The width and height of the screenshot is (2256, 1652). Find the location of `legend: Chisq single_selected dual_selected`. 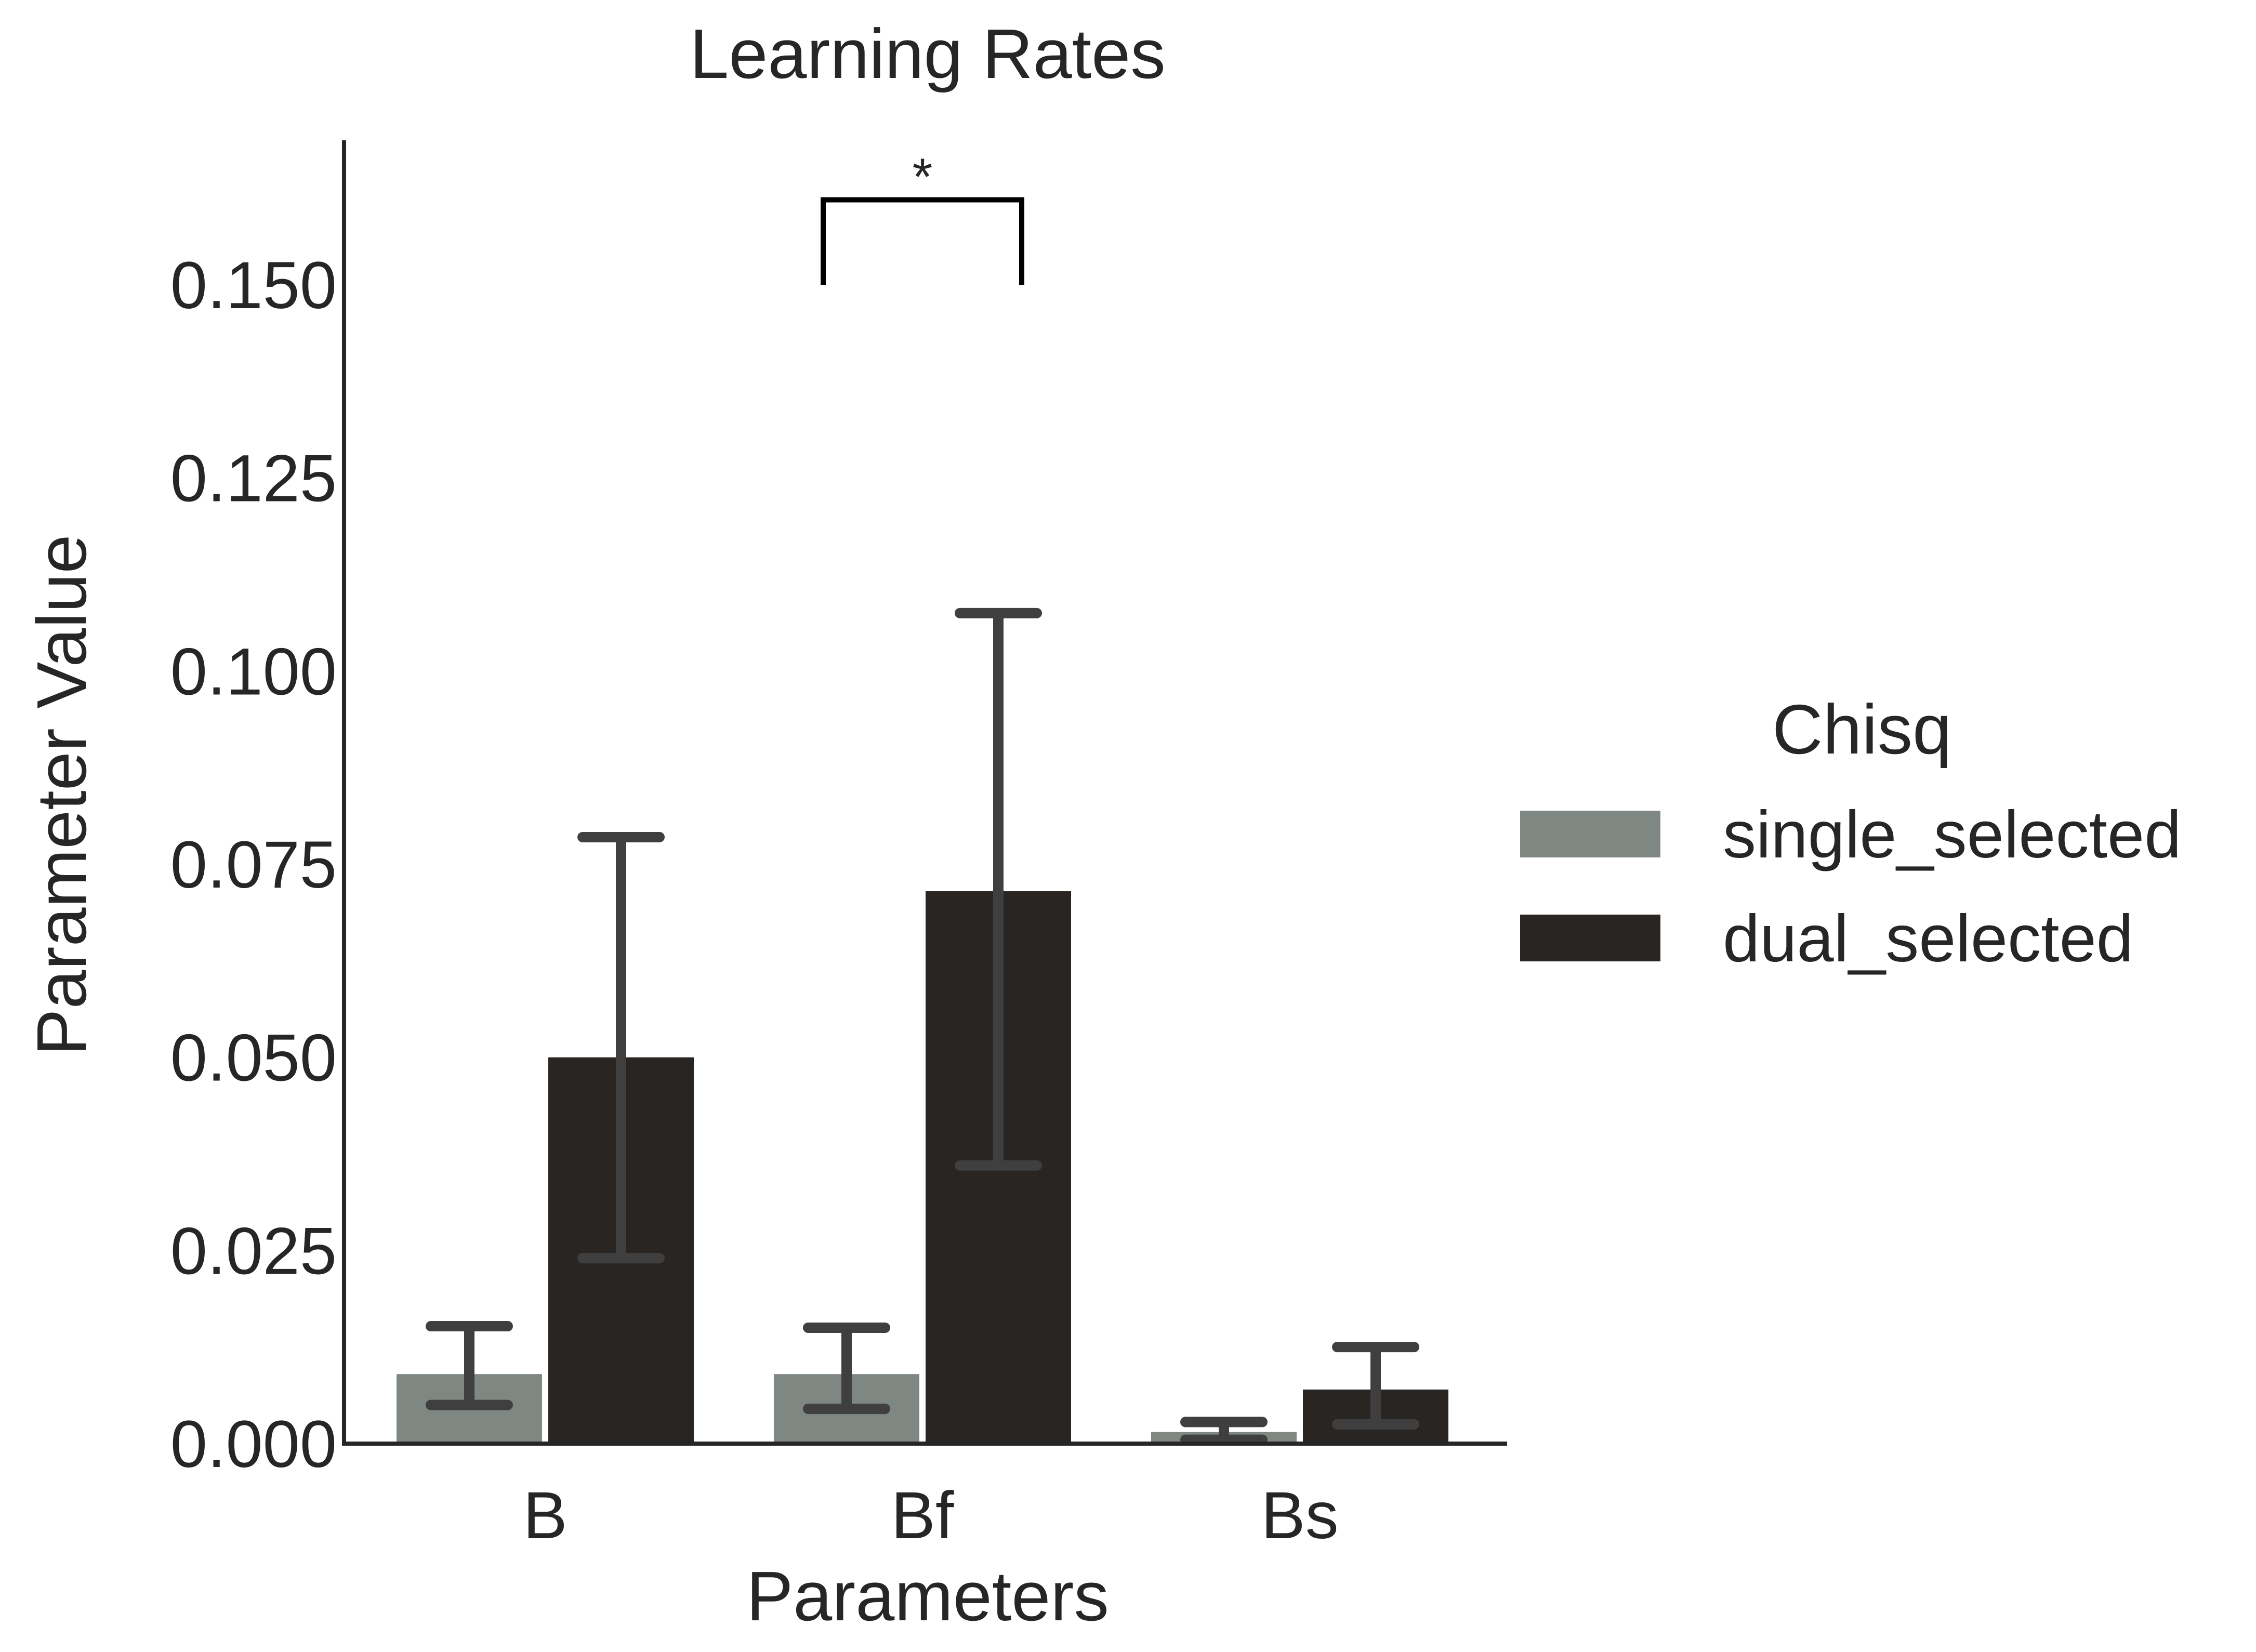

legend: Chisq single_selected dual_selected is located at coordinates (1851, 833).